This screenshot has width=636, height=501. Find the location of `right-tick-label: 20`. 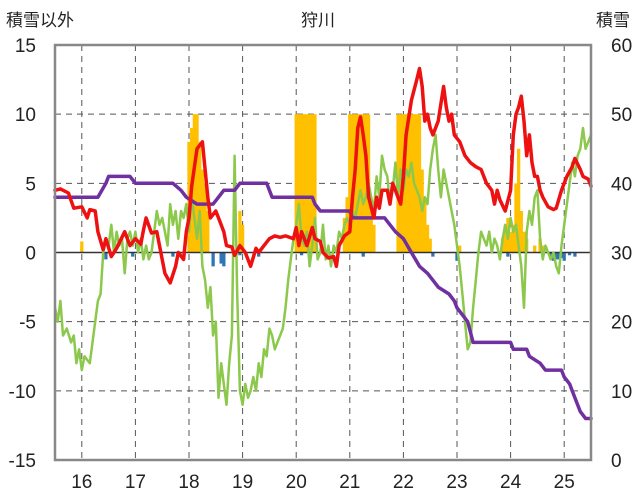

right-tick-label: 20 is located at coordinates (621, 323).